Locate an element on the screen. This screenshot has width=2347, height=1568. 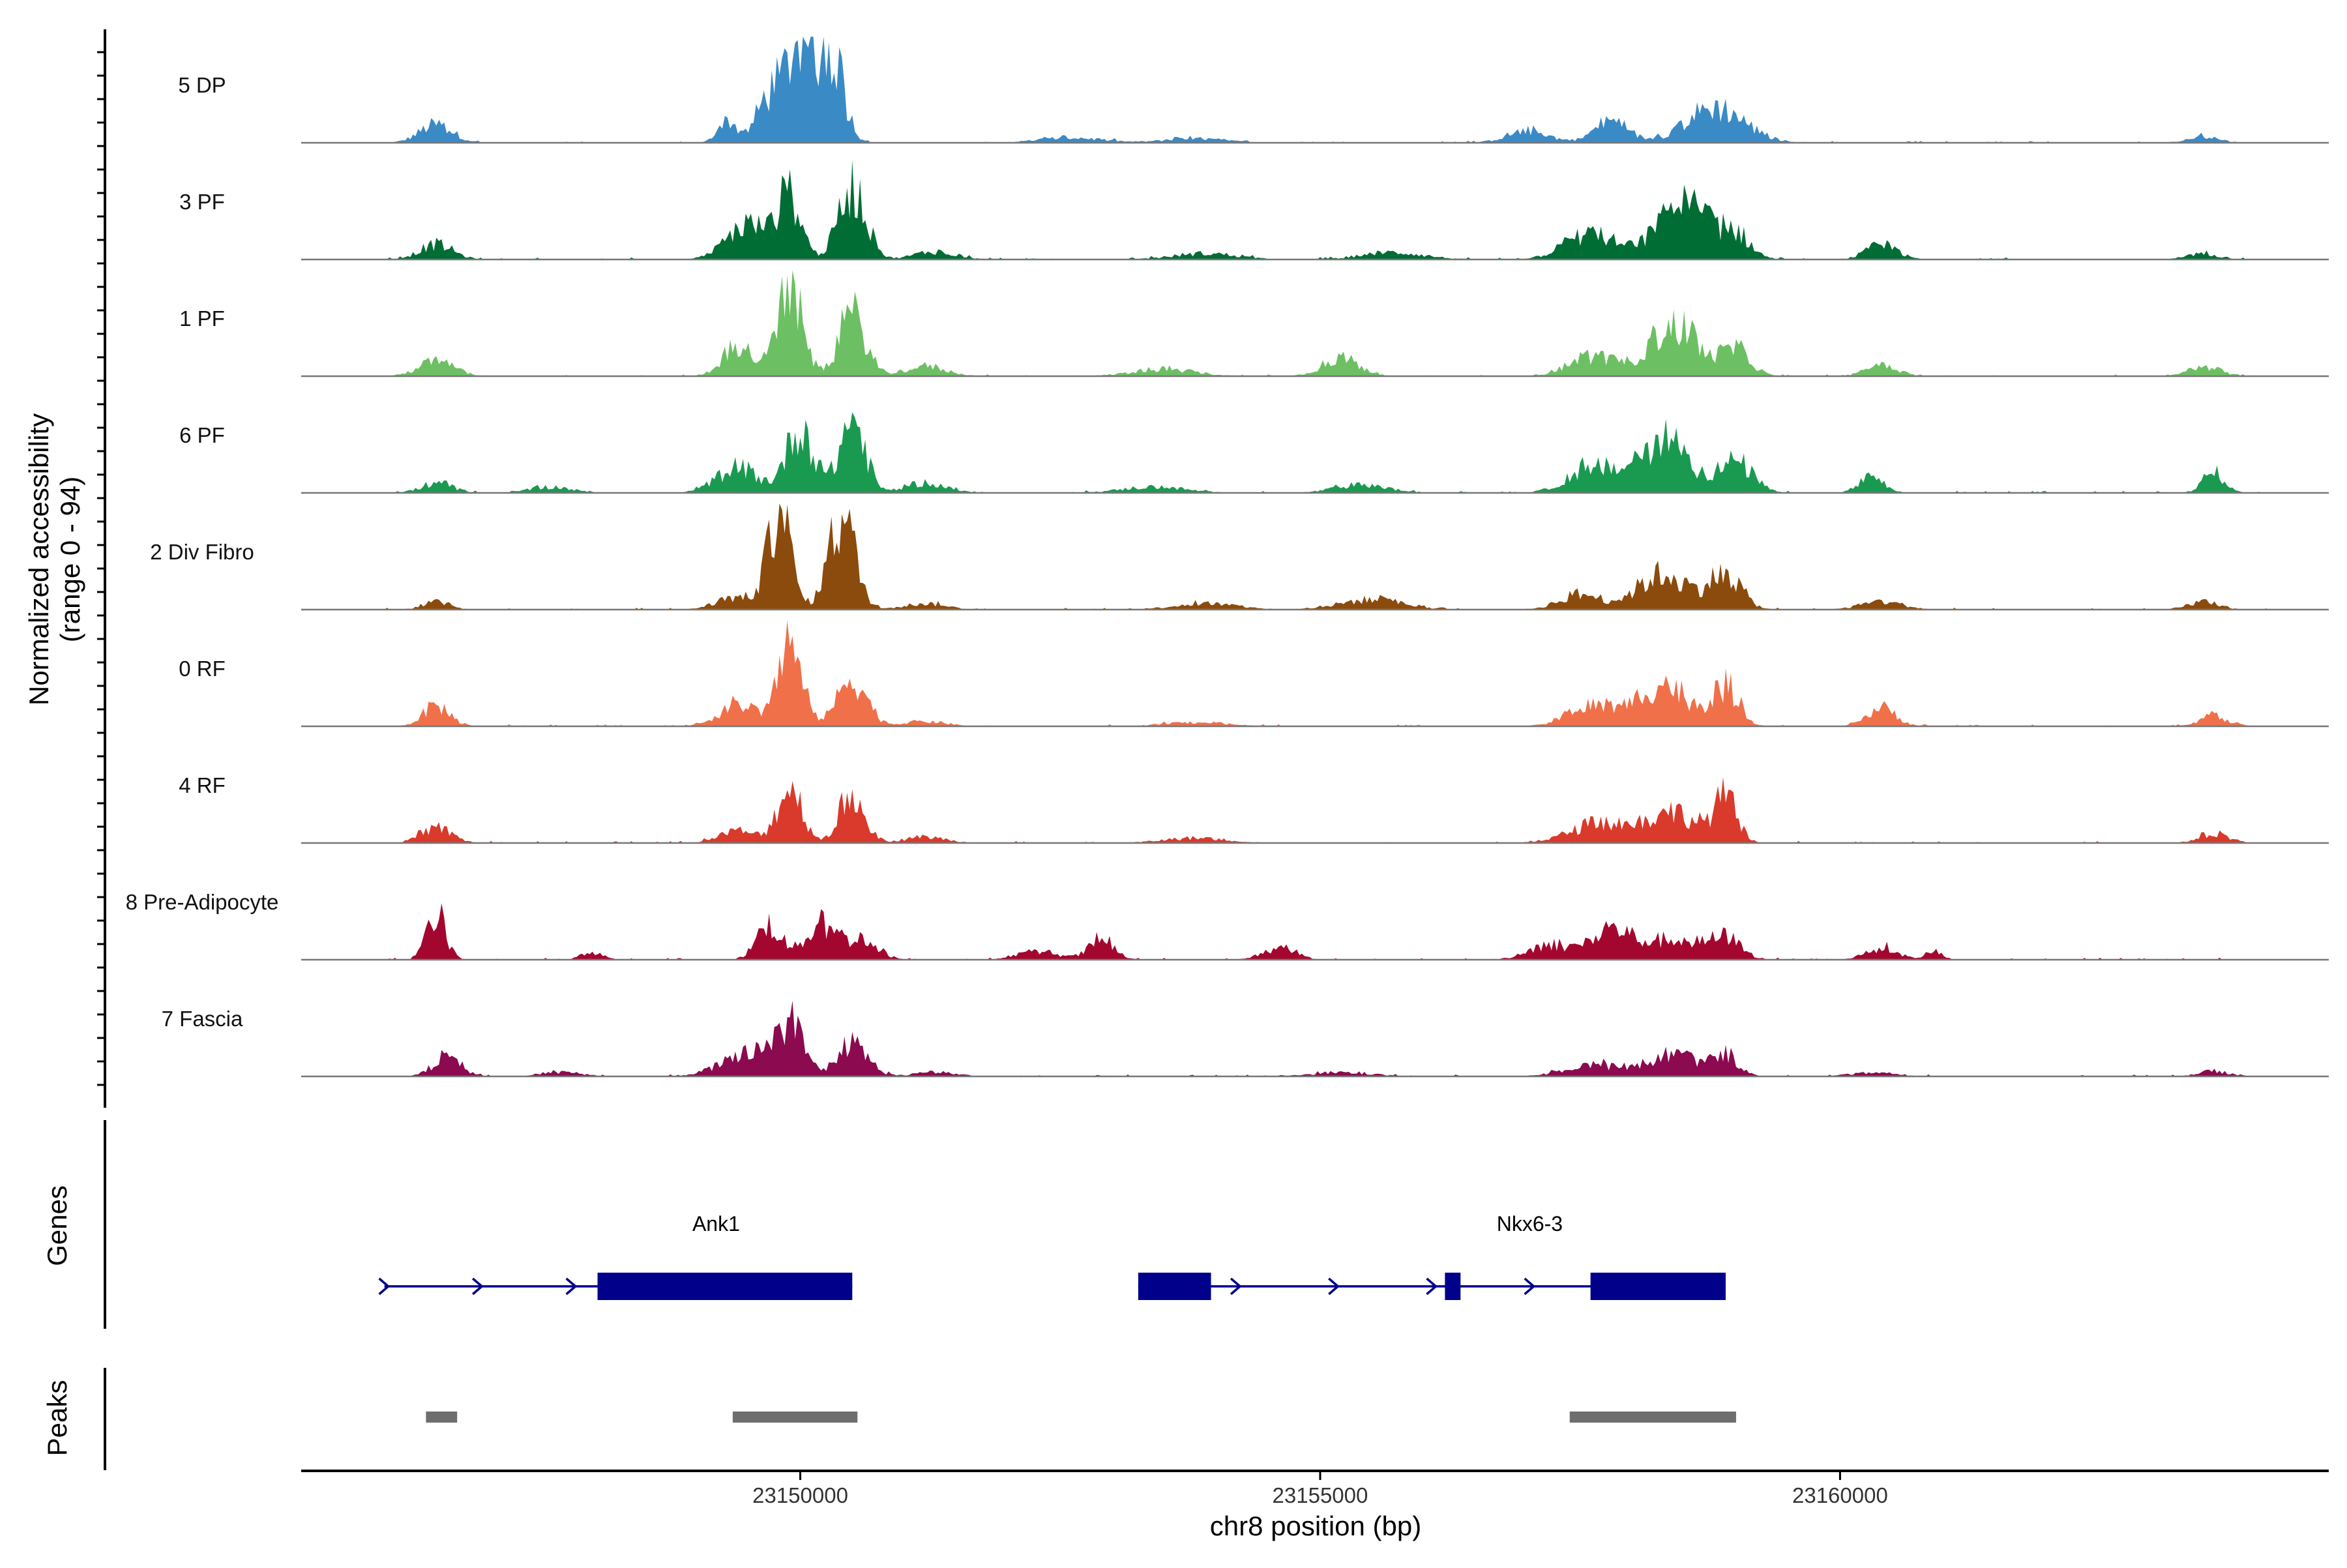
x-tick-label: 23150000 is located at coordinates (800, 1495).